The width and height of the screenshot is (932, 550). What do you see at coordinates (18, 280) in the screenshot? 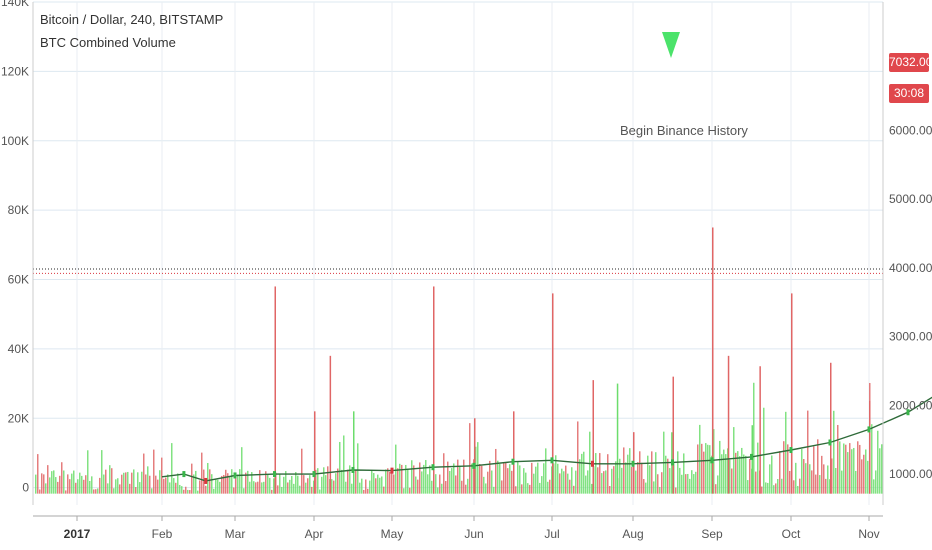
I see `left-axis-tick-label: 60K` at bounding box center [18, 280].